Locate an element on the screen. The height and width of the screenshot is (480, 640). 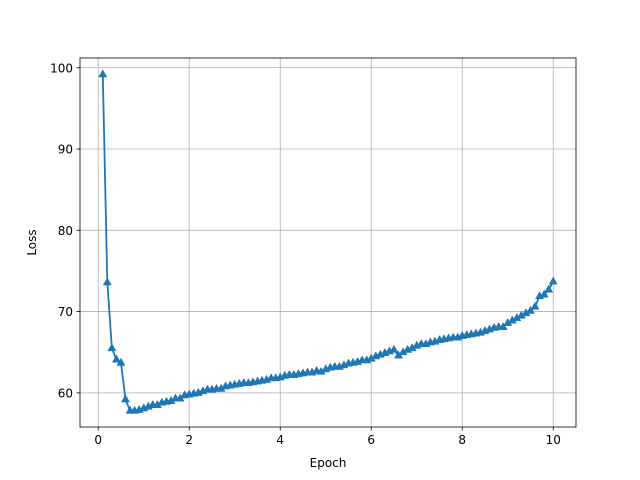
y-tick-label: 70 is located at coordinates (65, 312).